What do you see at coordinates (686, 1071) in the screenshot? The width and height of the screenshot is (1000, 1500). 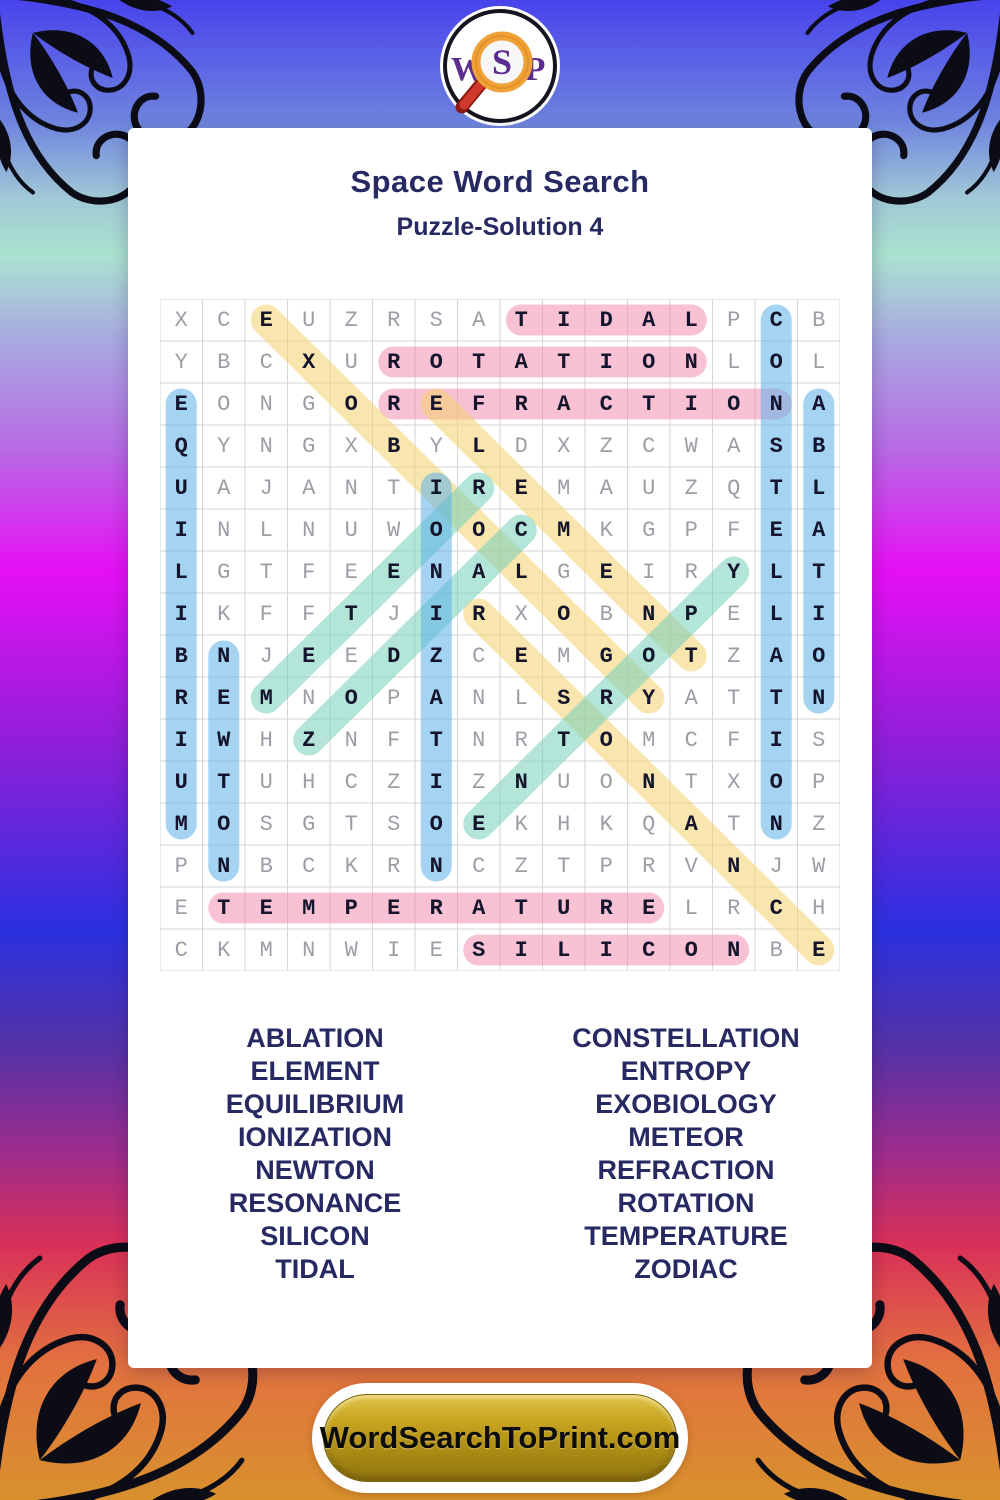 I see `word-list-item: ENTROPY` at bounding box center [686, 1071].